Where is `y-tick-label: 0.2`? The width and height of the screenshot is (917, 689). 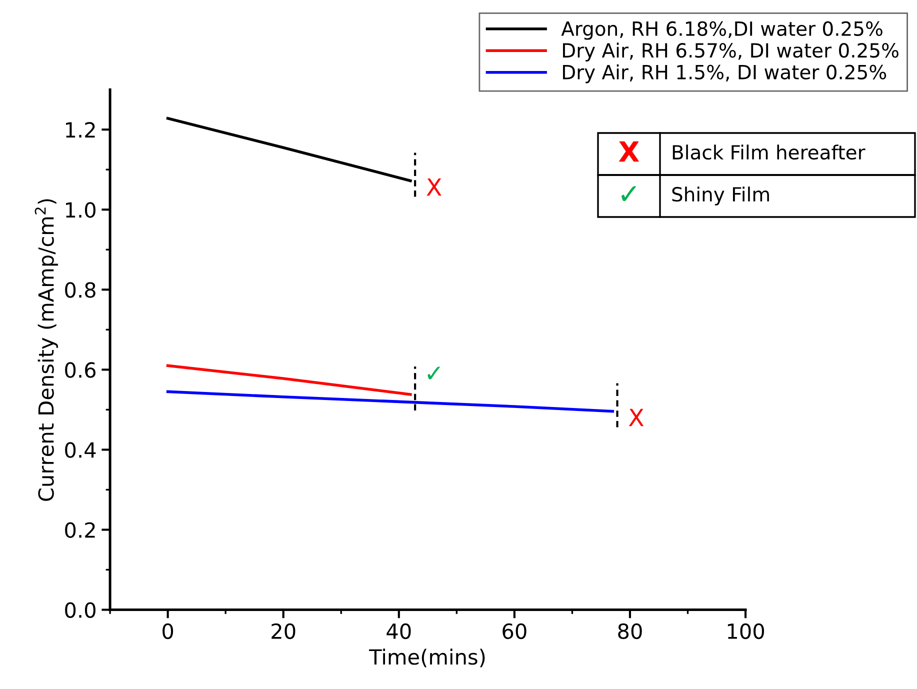
y-tick-label: 0.2 is located at coordinates (80, 530).